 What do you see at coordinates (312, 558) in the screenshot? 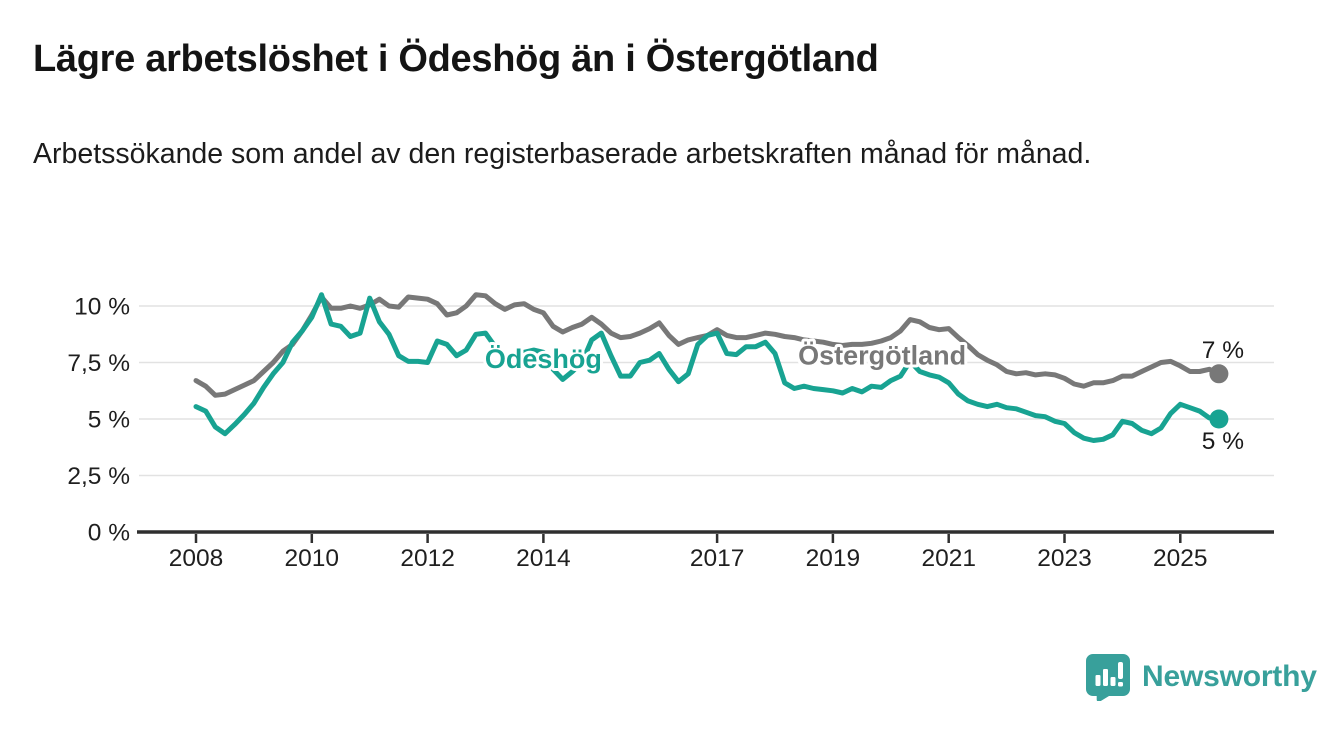
I see `x-axis-label-2010: 2010` at bounding box center [312, 558].